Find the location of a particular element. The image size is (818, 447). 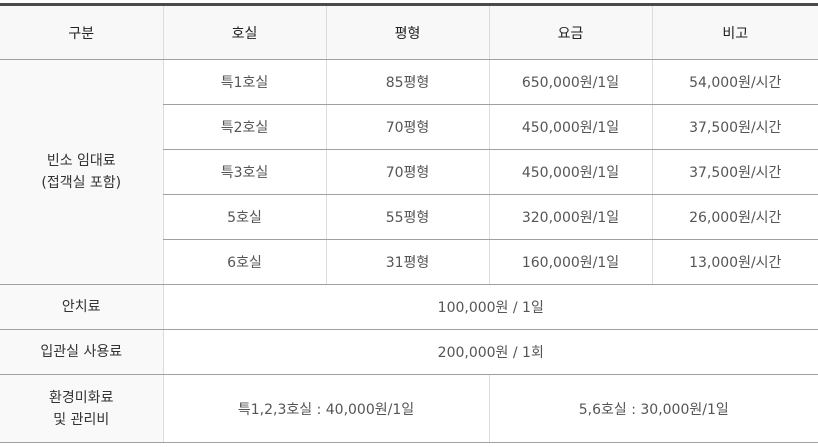

rental-category: 빈소 임대료 (접객실 포함) is located at coordinates (81, 172).